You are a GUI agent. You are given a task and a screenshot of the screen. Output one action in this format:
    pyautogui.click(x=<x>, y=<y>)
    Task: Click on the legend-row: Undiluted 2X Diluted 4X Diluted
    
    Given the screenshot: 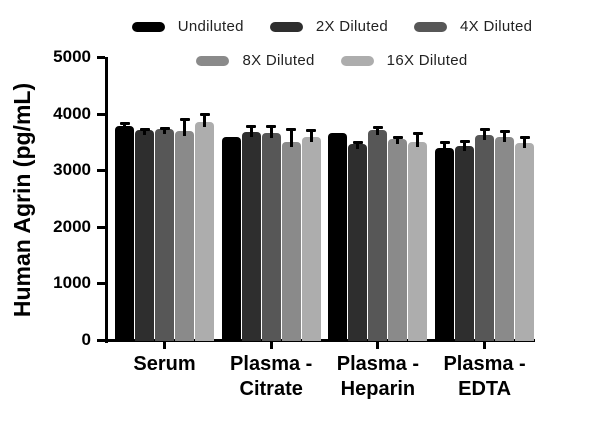 What is the action you would take?
    pyautogui.click(x=332, y=26)
    